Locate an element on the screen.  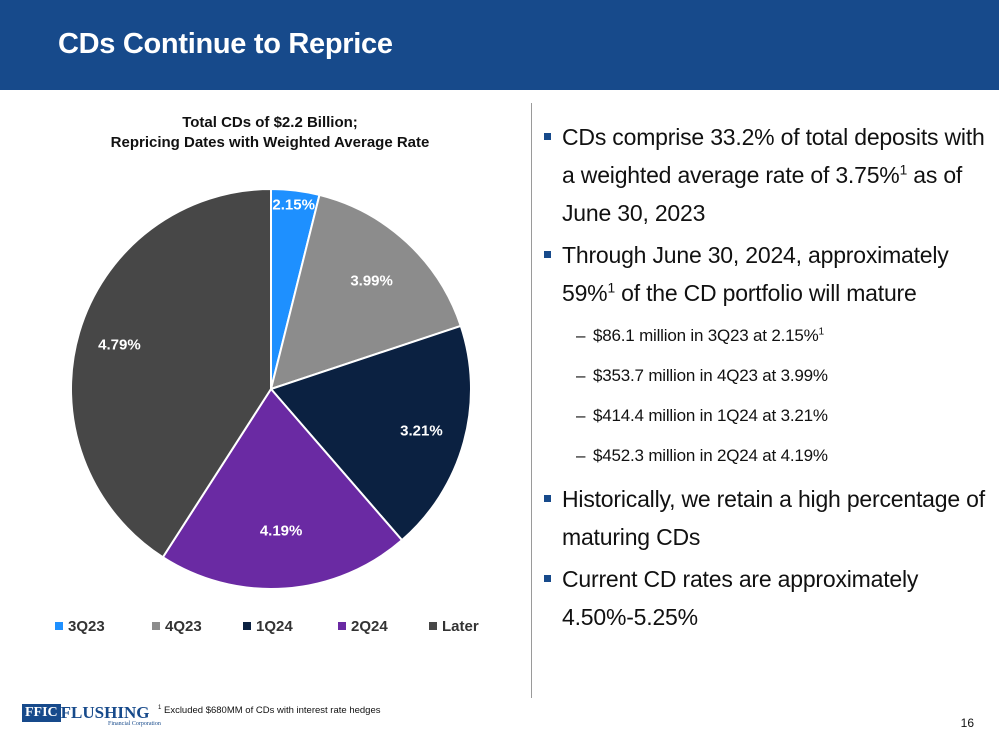
logo-box: FFIC is located at coordinates (41, 713).